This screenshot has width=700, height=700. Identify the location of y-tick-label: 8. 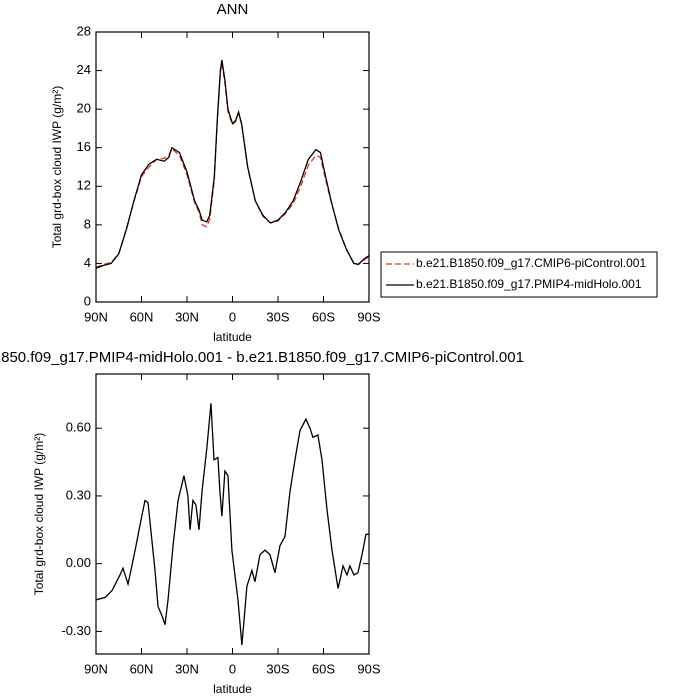
(87, 223).